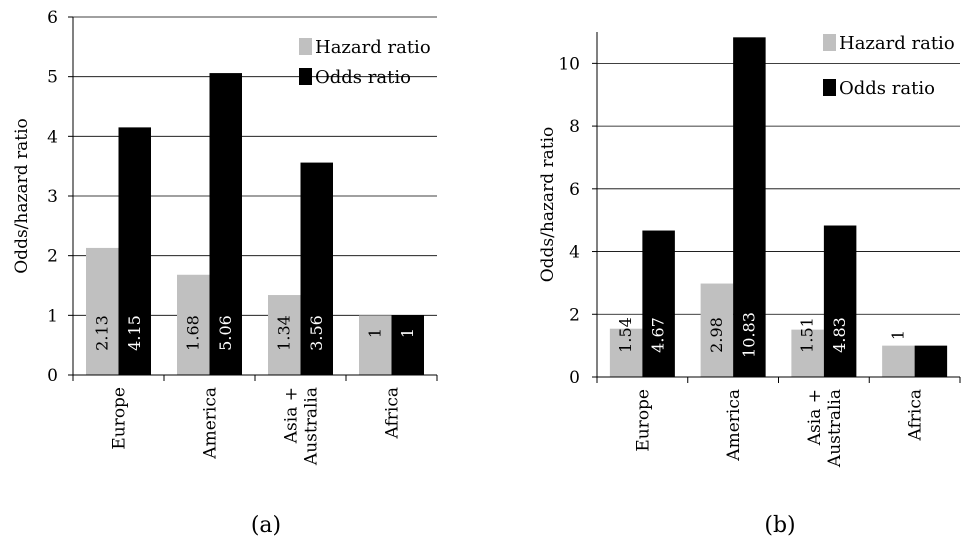 This screenshot has height=544, width=965. Describe the element at coordinates (779, 525) in the screenshot. I see `panel-label: (b)` at that location.